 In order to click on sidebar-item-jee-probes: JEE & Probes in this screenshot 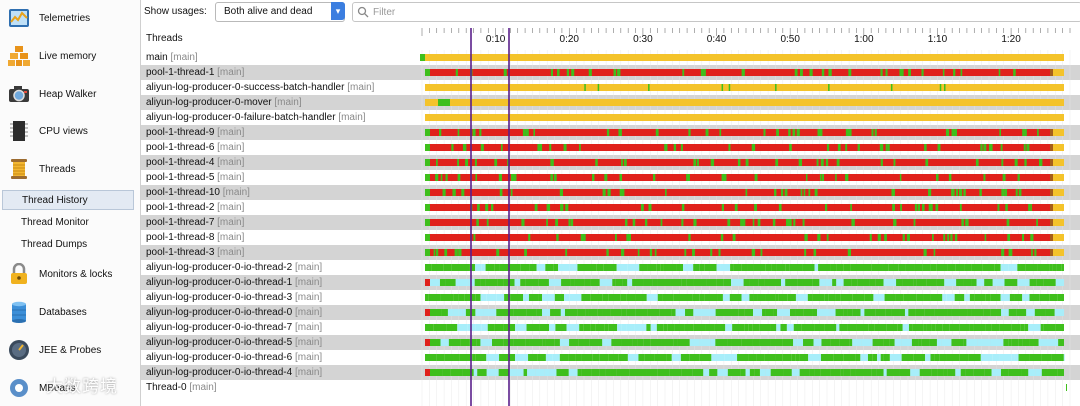, I will do `click(70, 350)`.